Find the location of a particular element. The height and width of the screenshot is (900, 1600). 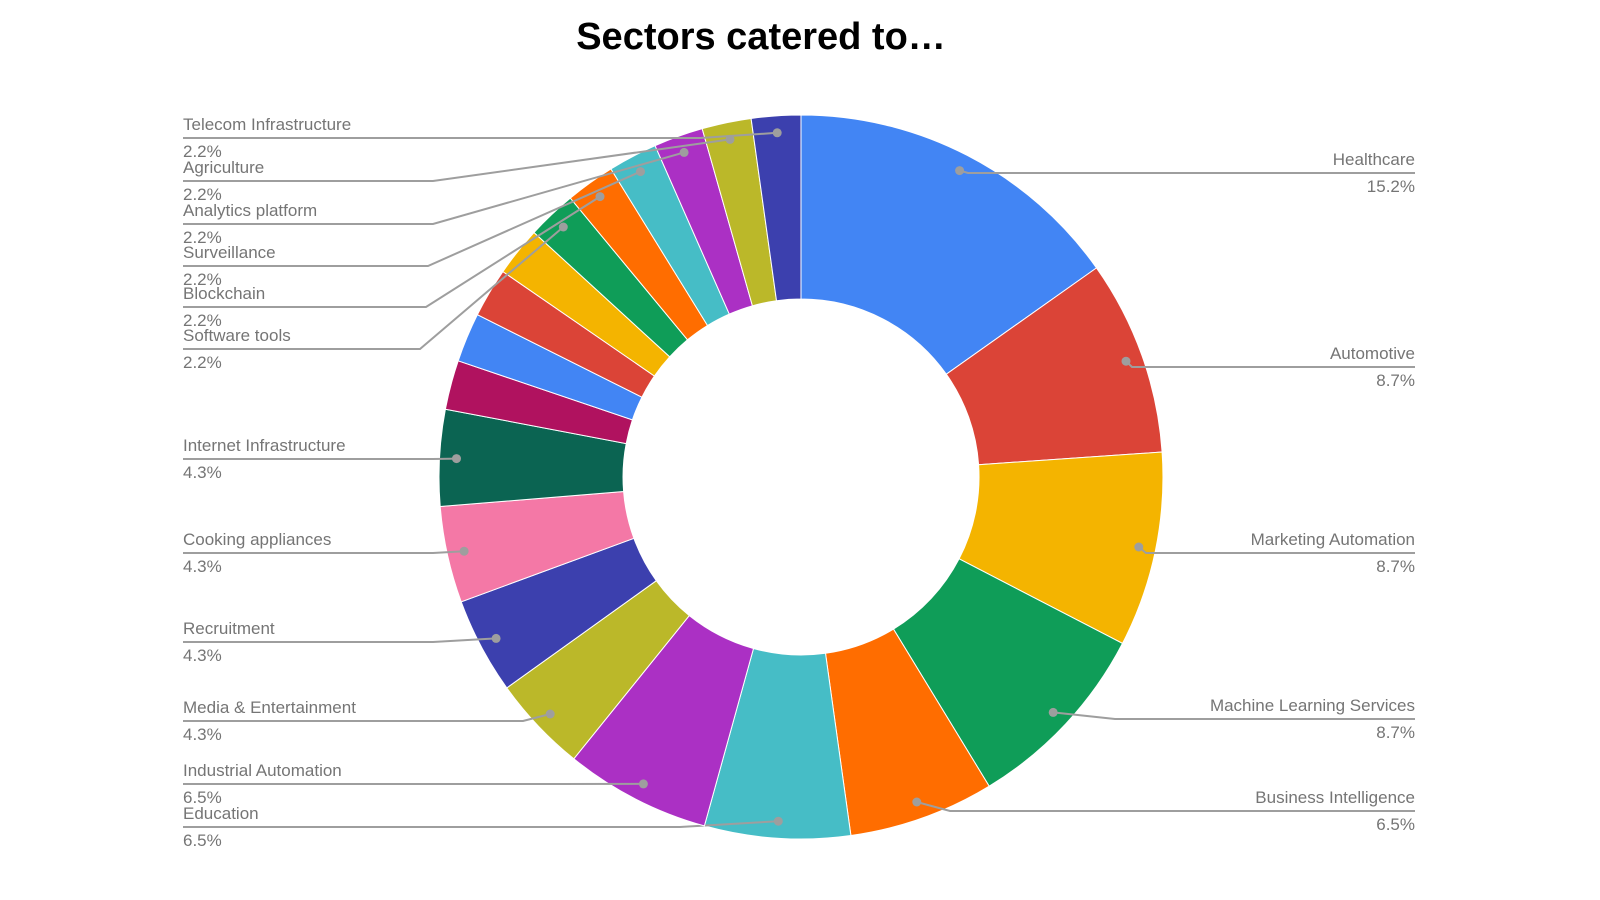

slice-pct-healthcare: 15.2% is located at coordinates (1390, 186).